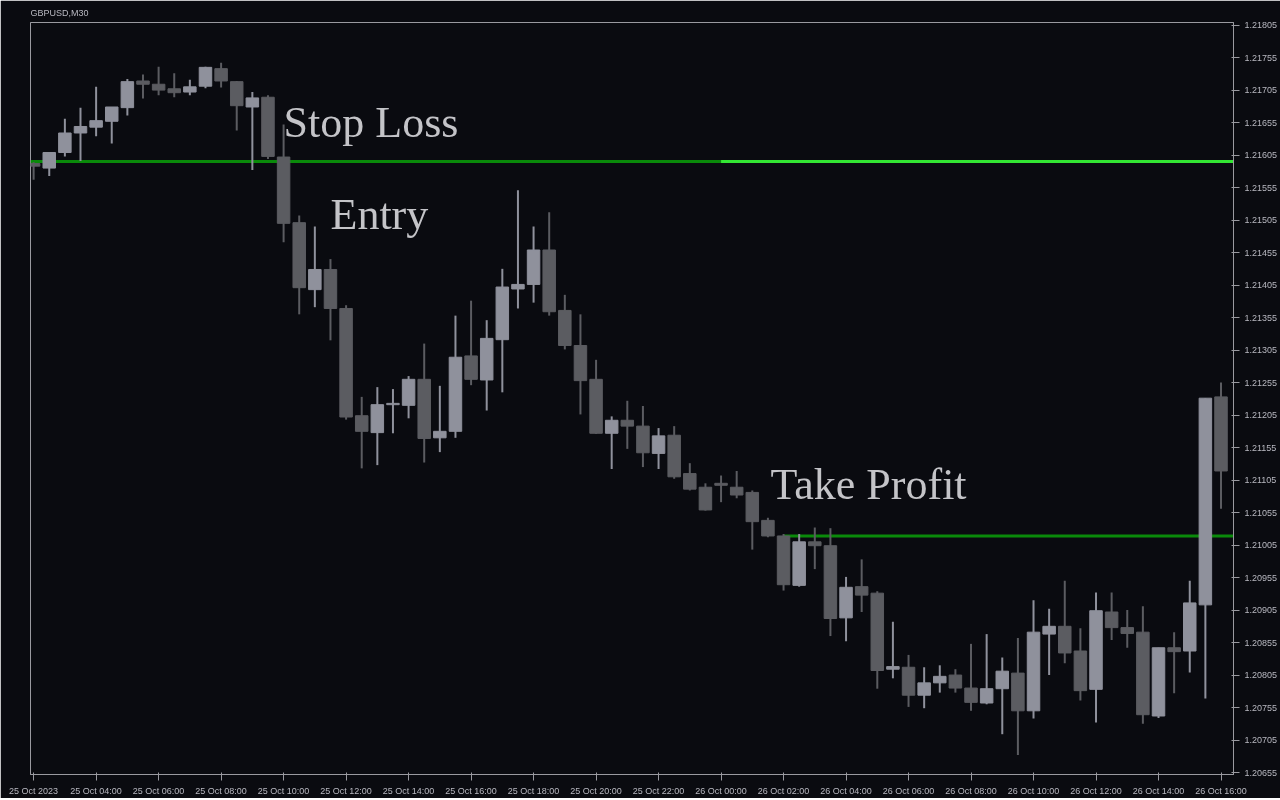 The image size is (1280, 800). Describe the element at coordinates (1261, 415) in the screenshot. I see `y-tick-label: 1.21205` at that location.